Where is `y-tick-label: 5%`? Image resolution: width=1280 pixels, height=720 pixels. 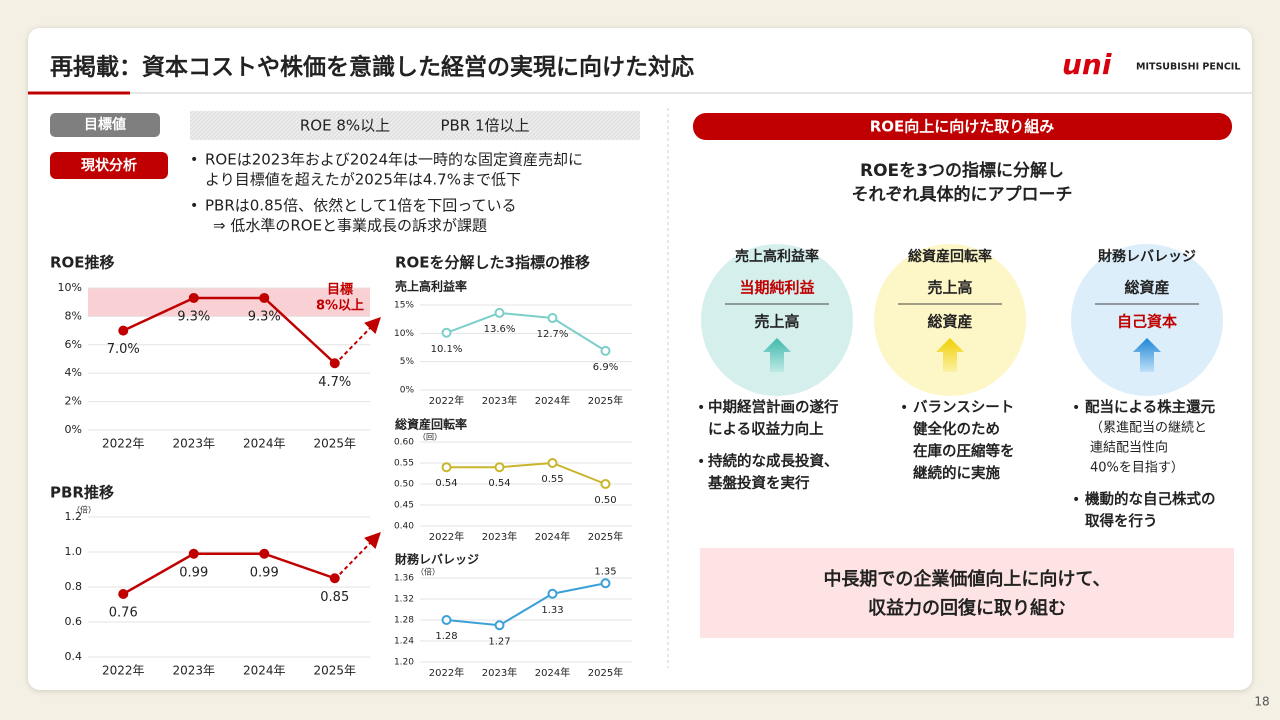
y-tick-label: 5% is located at coordinates (407, 362).